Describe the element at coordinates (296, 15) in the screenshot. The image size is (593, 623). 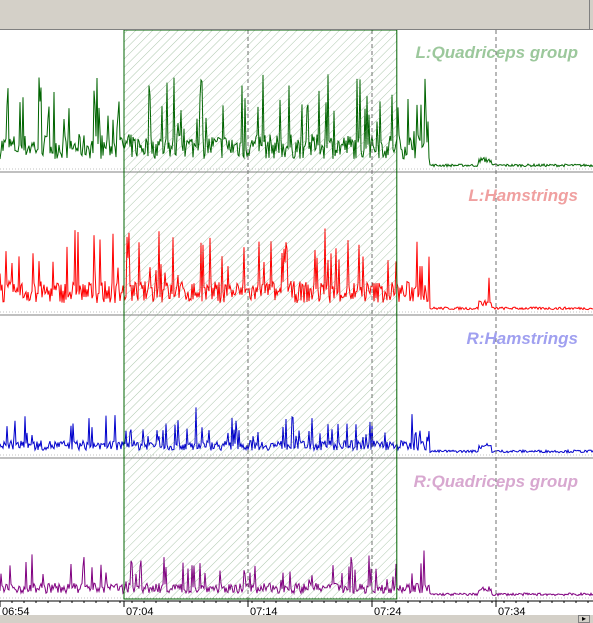
I see `window-top-bar` at that location.